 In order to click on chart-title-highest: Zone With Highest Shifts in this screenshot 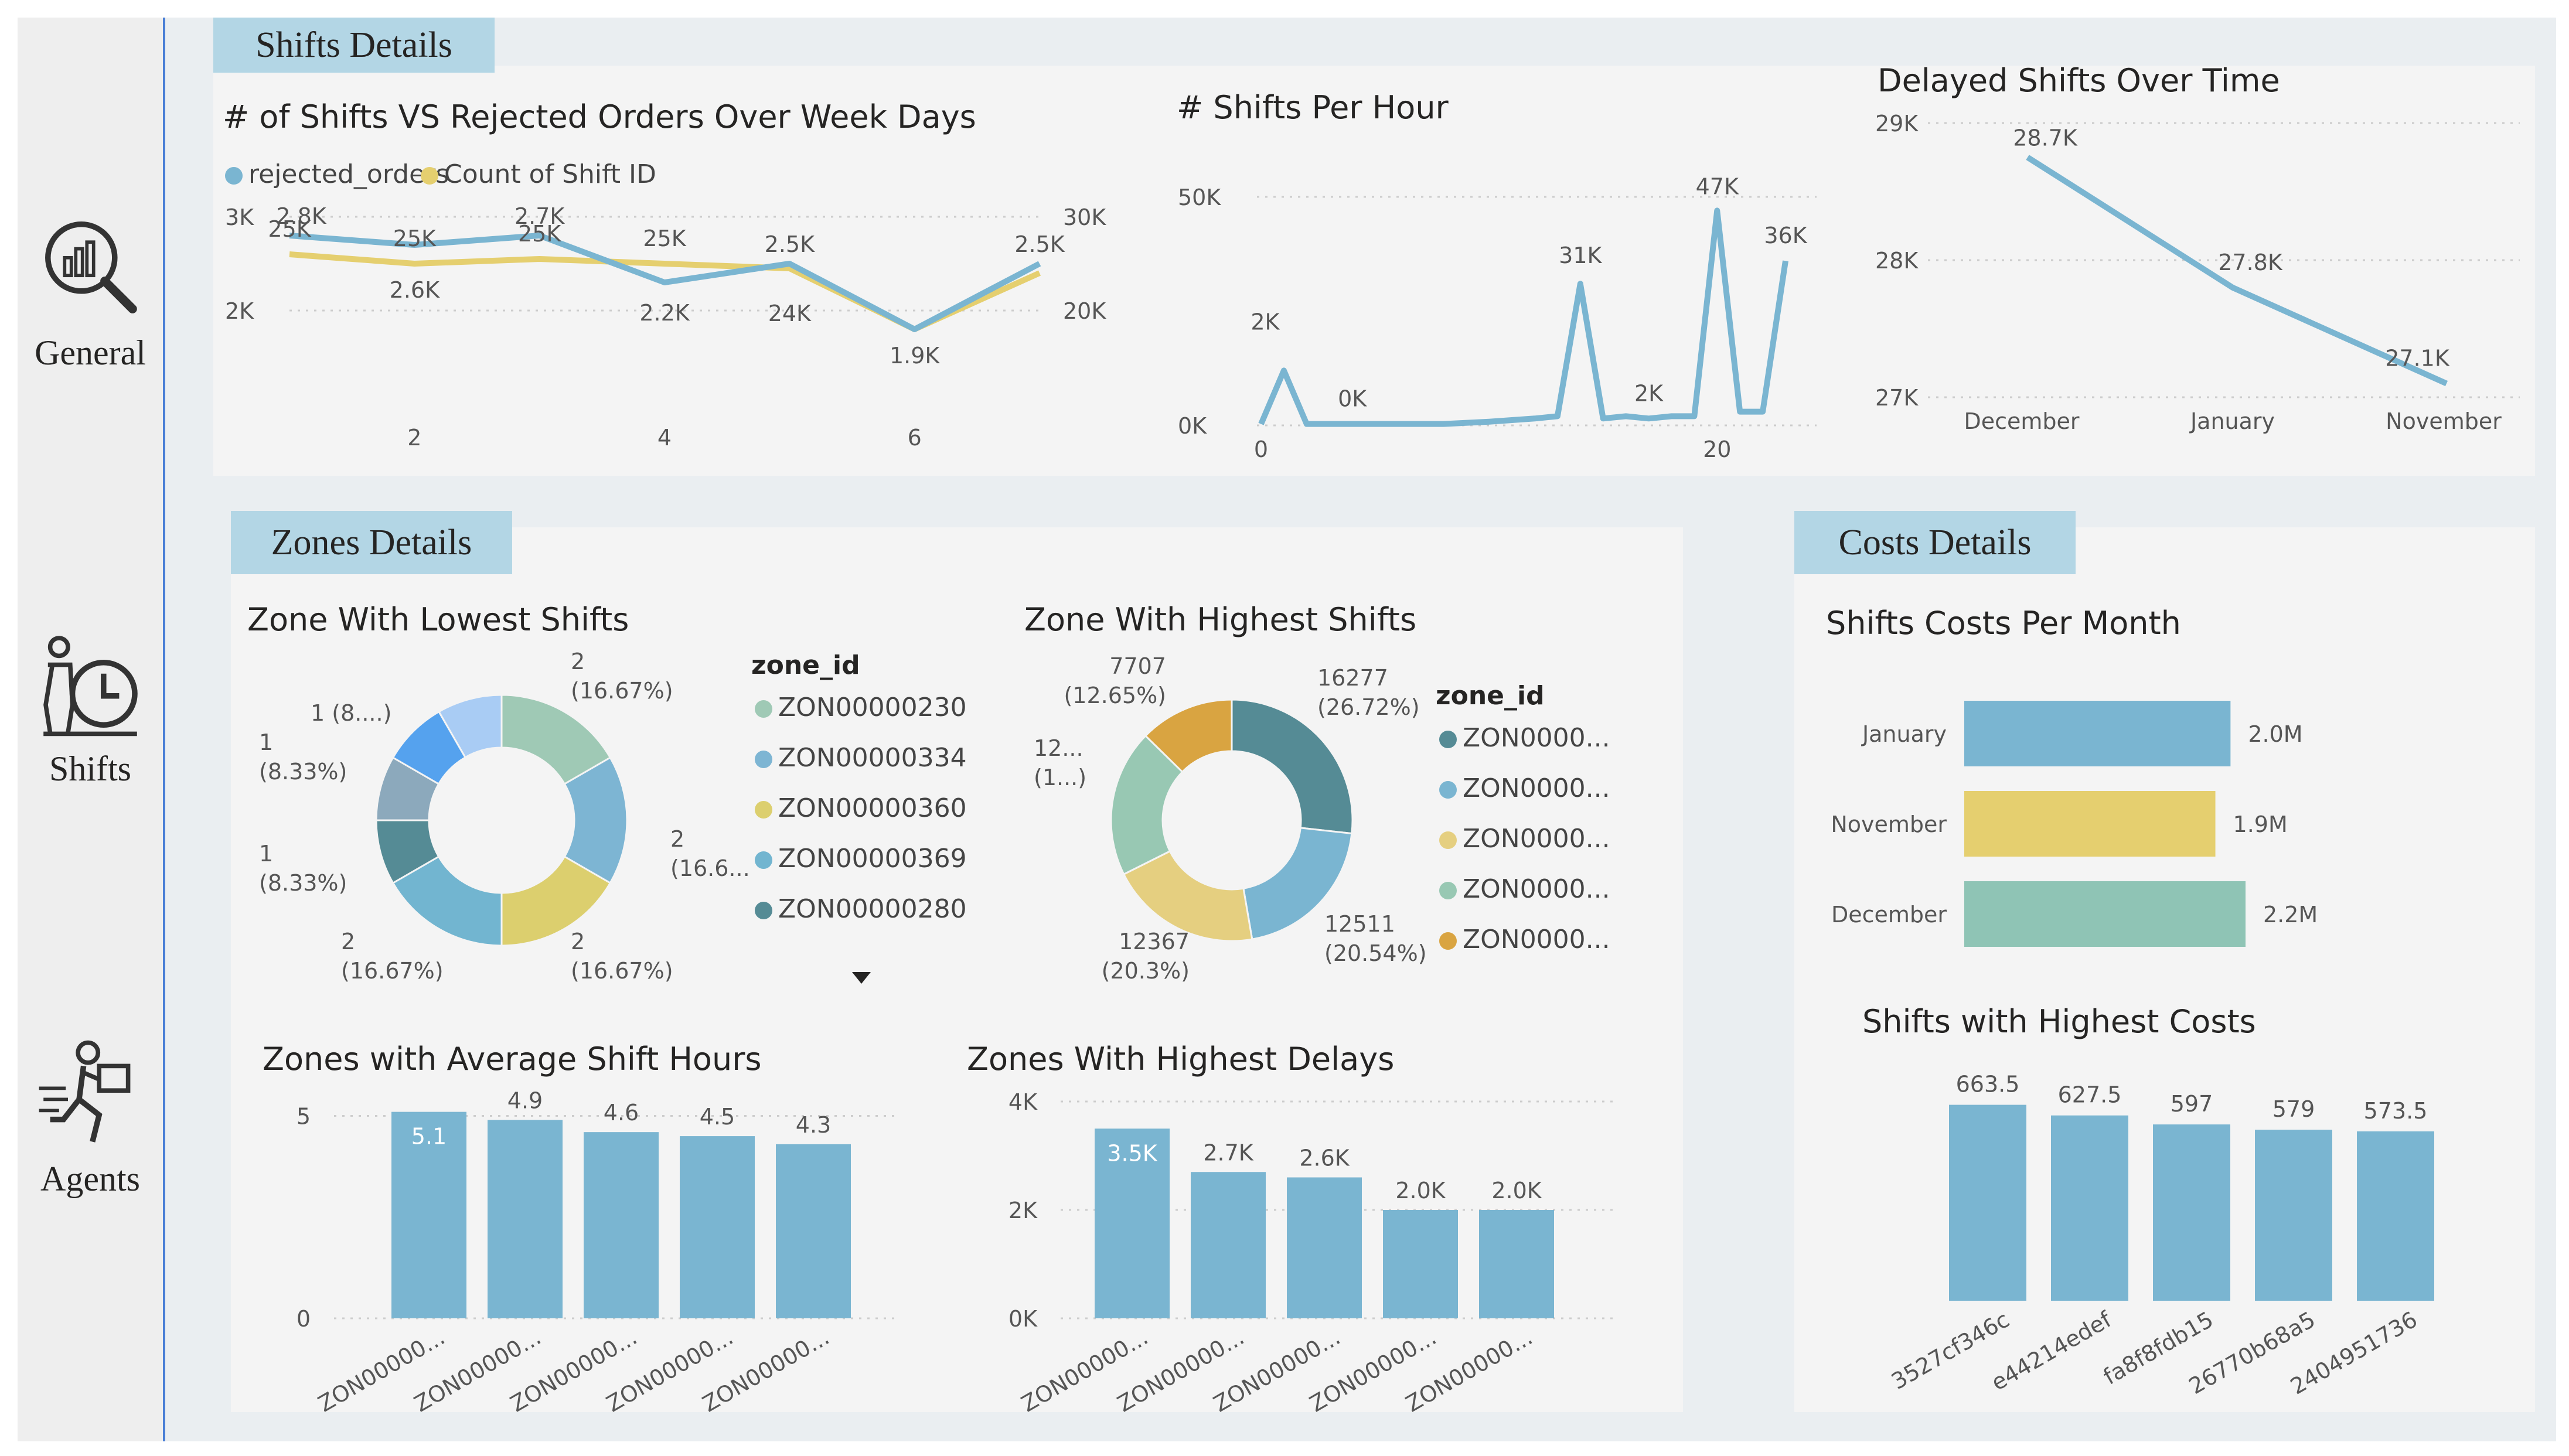, I will do `click(1220, 619)`.